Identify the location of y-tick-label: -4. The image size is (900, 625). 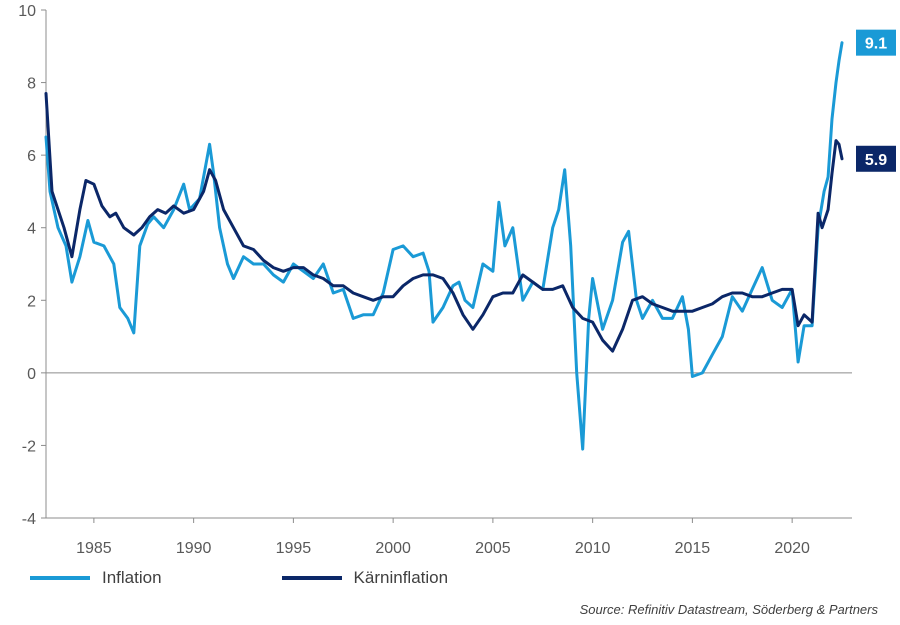
(29, 519).